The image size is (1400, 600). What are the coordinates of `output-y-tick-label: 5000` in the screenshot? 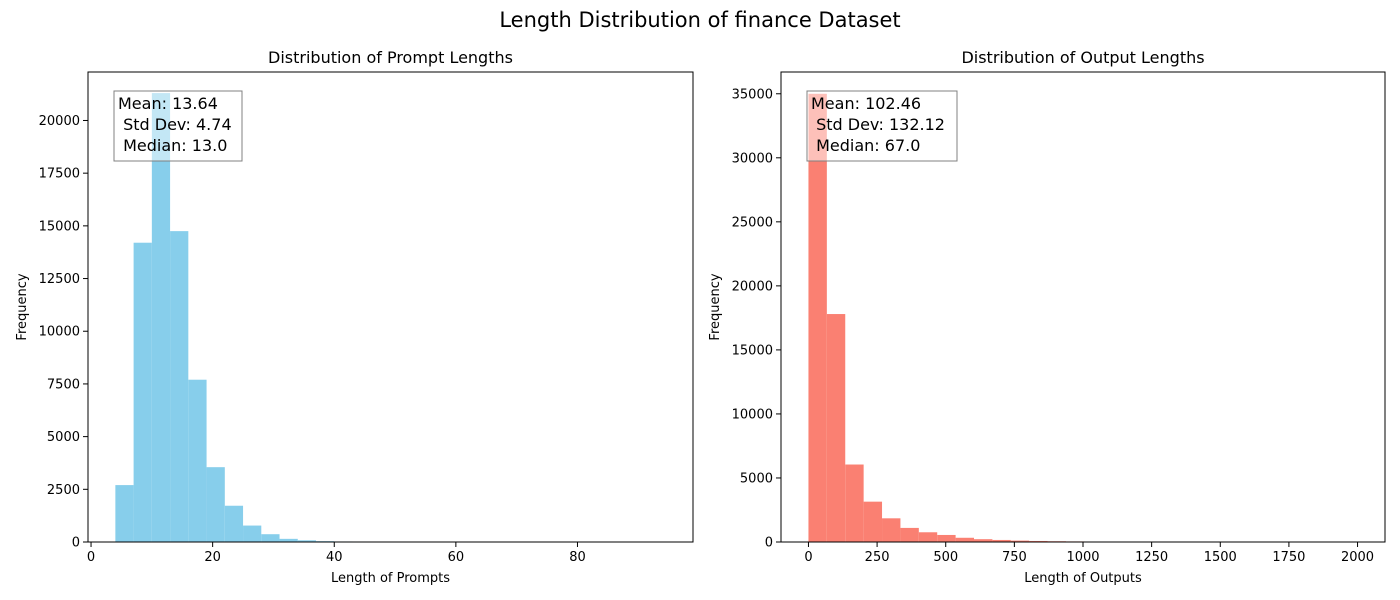 It's located at (756, 478).